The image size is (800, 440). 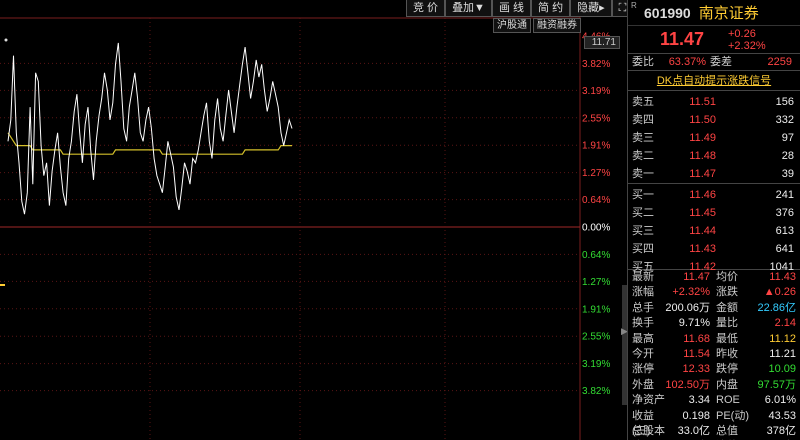 I want to click on alert-row: DK点自动提示涨跌信号, so click(x=714, y=81).